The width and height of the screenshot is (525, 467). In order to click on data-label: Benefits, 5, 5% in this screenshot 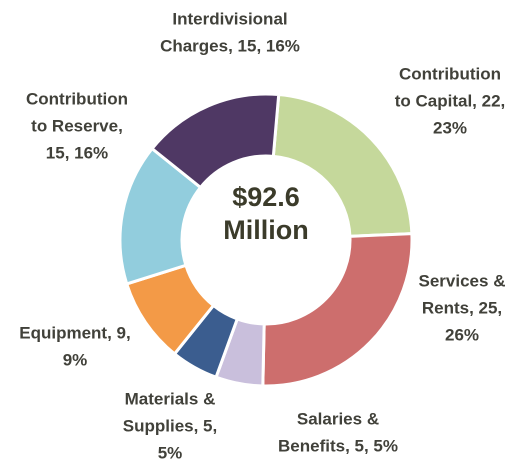, I will do `click(338, 445)`.